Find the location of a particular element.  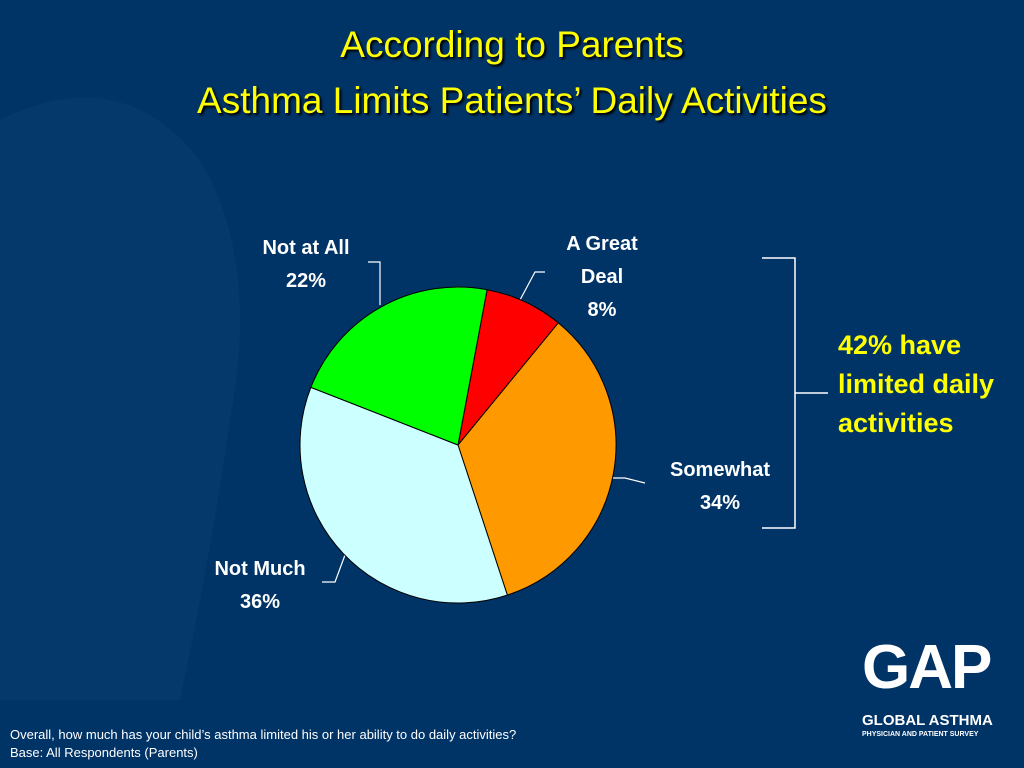

leader-lines is located at coordinates (484, 422).